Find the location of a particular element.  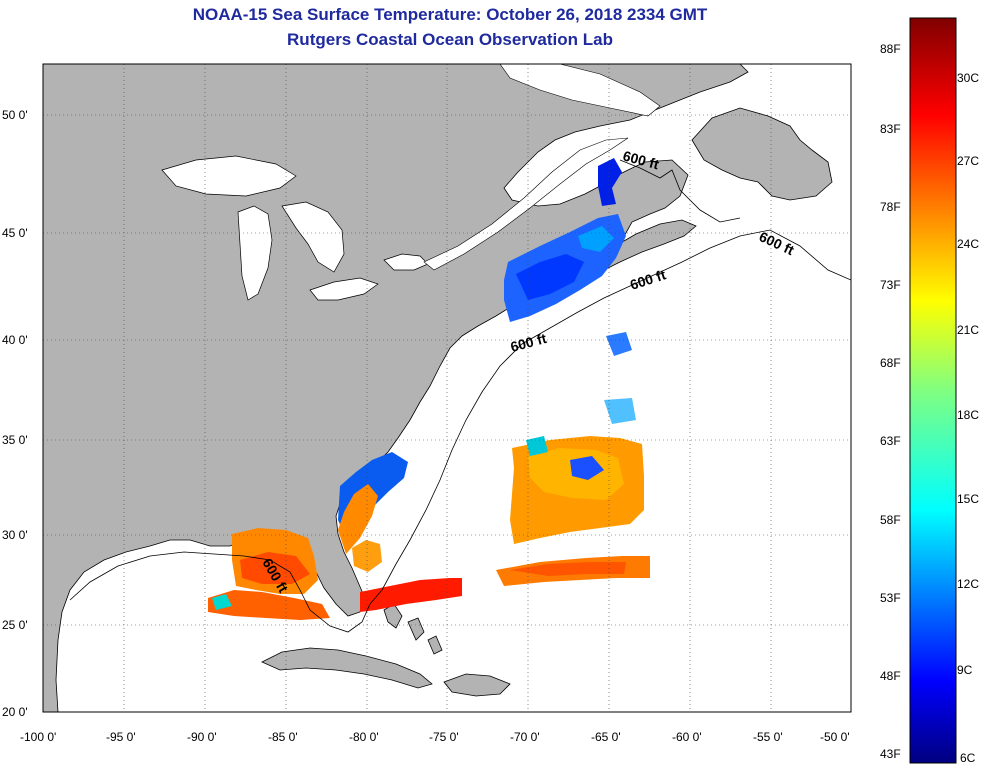

great-lakes is located at coordinates (295, 228).